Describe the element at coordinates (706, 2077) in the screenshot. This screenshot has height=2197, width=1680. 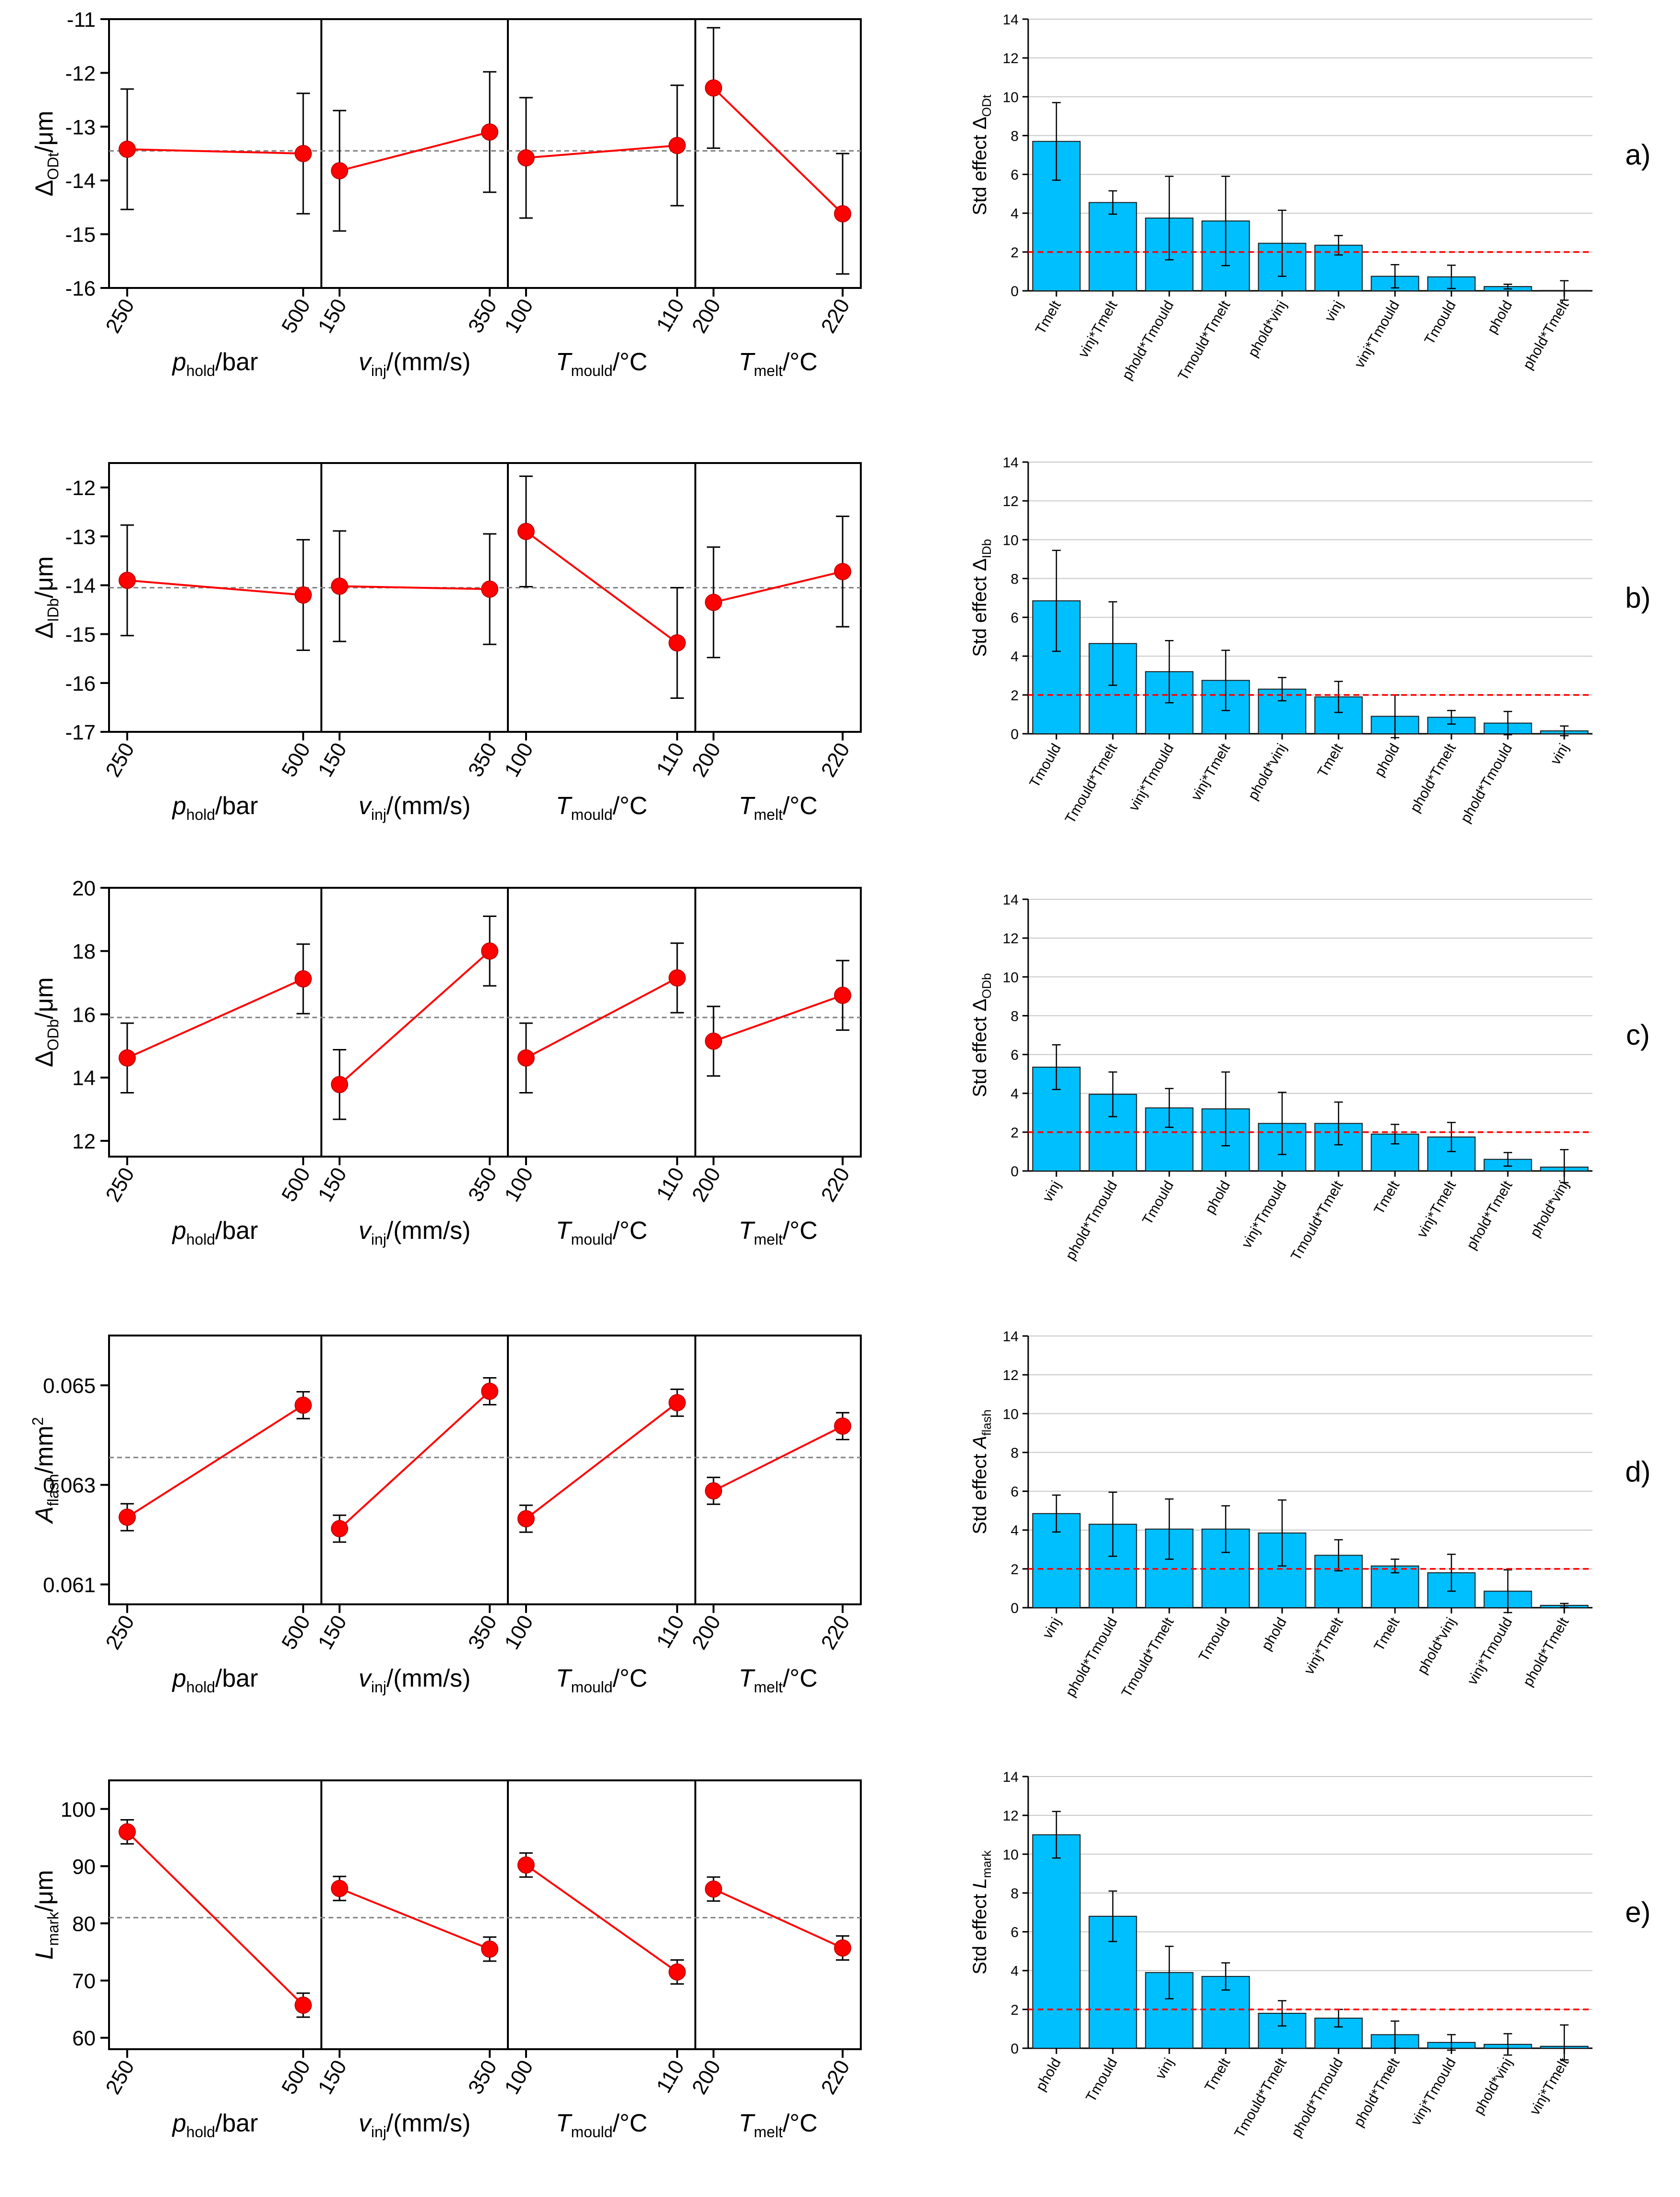
I see `x-tick-label: 200` at that location.